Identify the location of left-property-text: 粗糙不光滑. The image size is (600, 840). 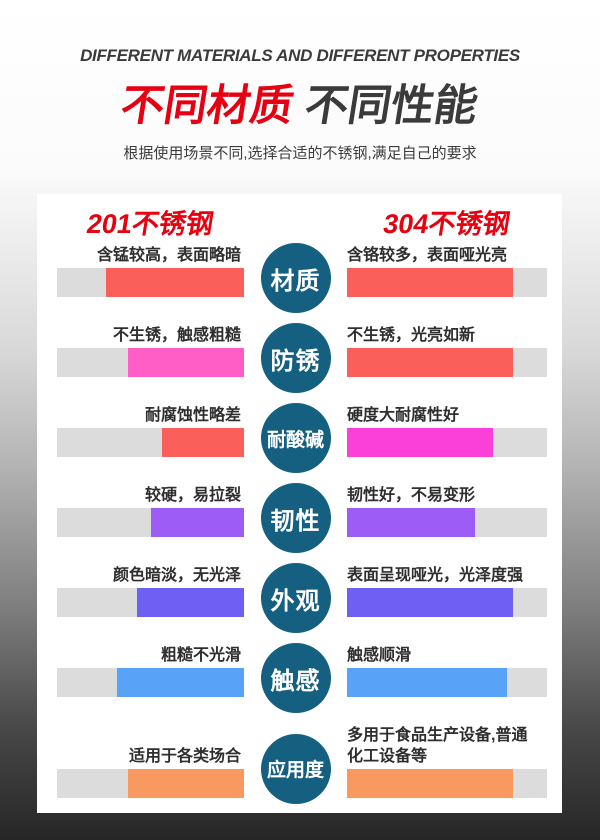
(200, 655).